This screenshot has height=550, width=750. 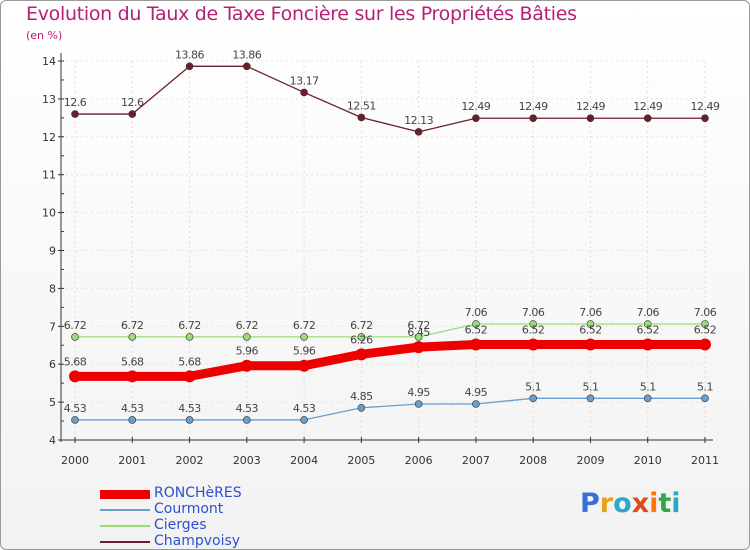 I want to click on legend-item-champvoisy: Champvoisy, so click(x=230, y=541).